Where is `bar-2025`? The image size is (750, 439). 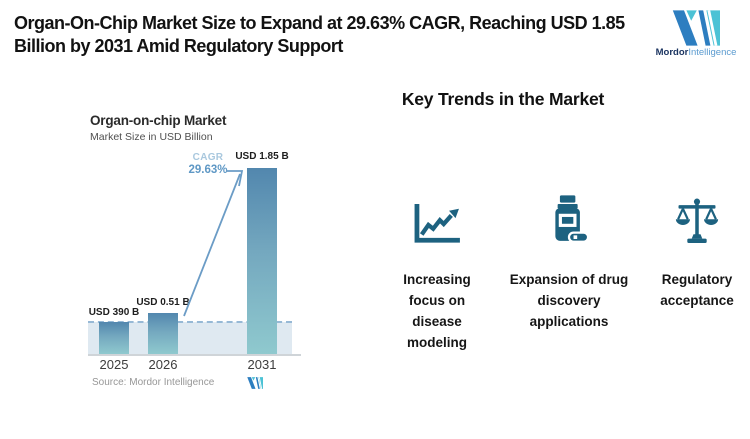 bar-2025 is located at coordinates (114, 338).